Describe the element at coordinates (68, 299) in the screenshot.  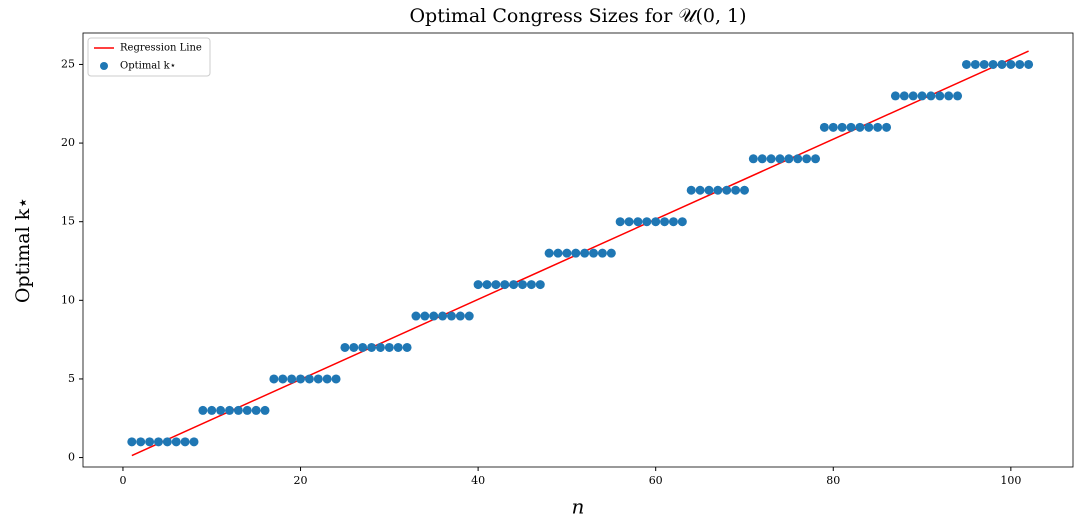
I see `y-tick-label: 10` at that location.